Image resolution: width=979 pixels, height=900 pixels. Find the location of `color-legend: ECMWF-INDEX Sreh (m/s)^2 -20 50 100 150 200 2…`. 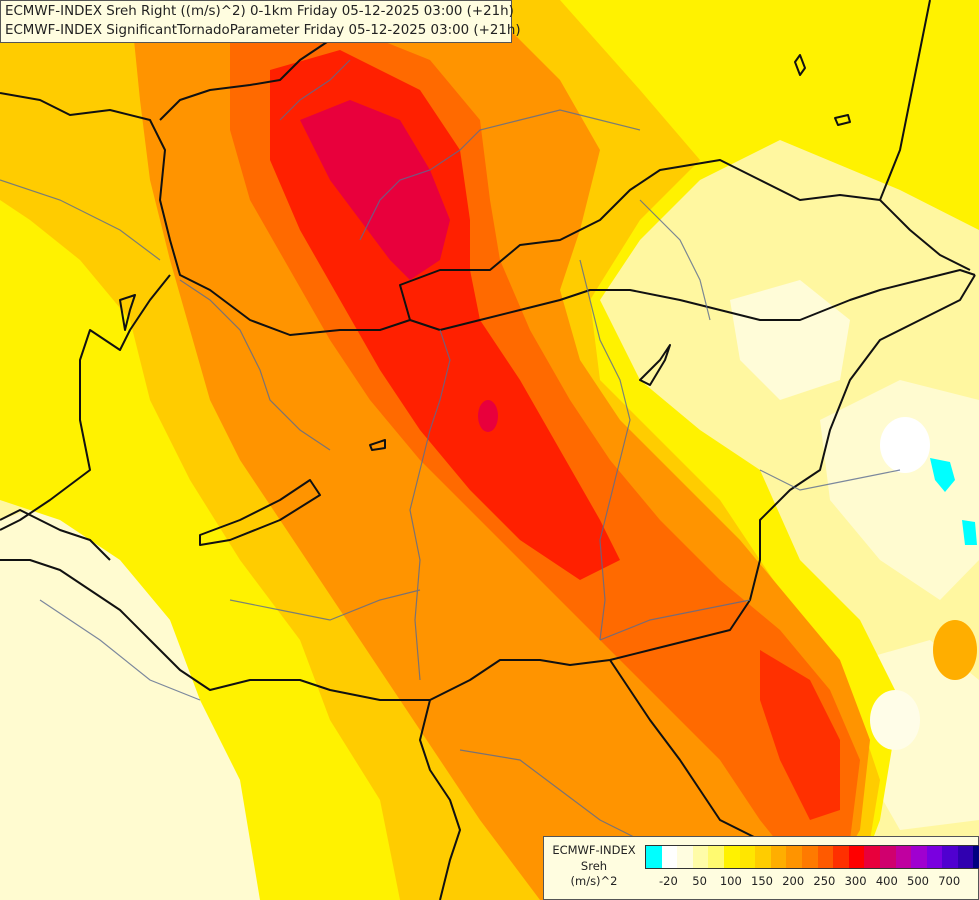

color-legend: ECMWF-INDEX Sreh (m/s)^2 -20 50 100 150 200 2… is located at coordinates (761, 868).